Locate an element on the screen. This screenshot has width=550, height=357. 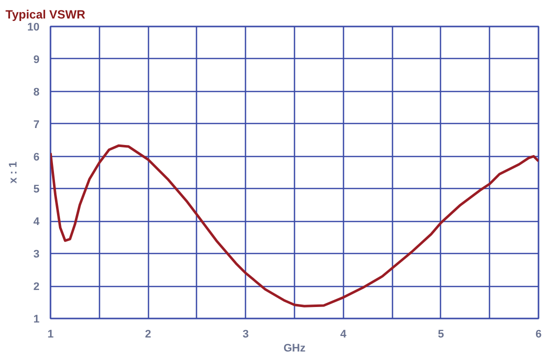
x-tick-label: 5 is located at coordinates (441, 334).